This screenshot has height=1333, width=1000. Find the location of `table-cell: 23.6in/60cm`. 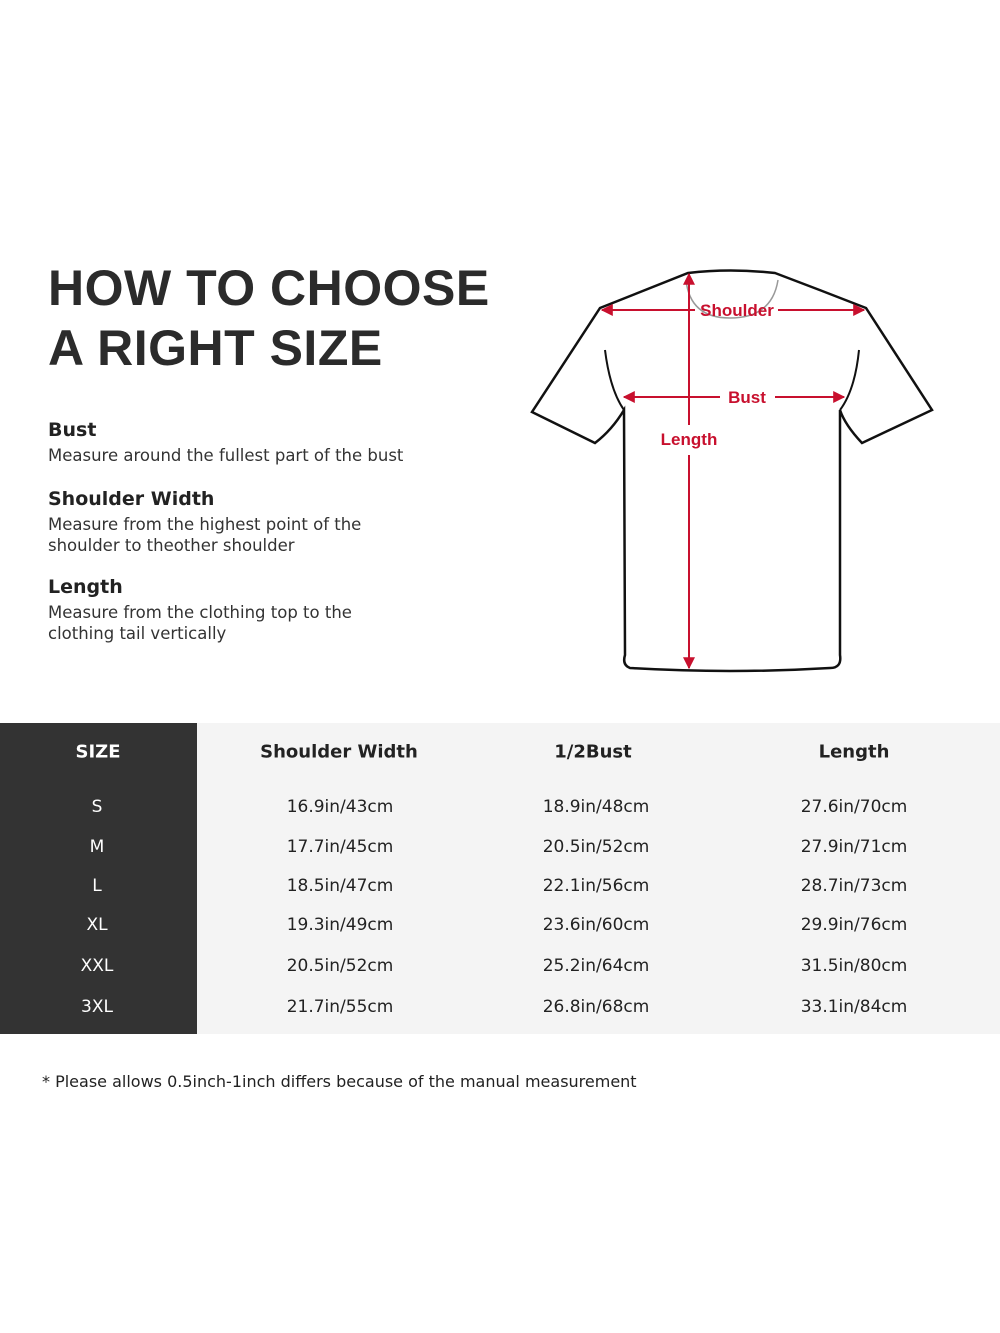

table-cell: 23.6in/60cm is located at coordinates (596, 925).